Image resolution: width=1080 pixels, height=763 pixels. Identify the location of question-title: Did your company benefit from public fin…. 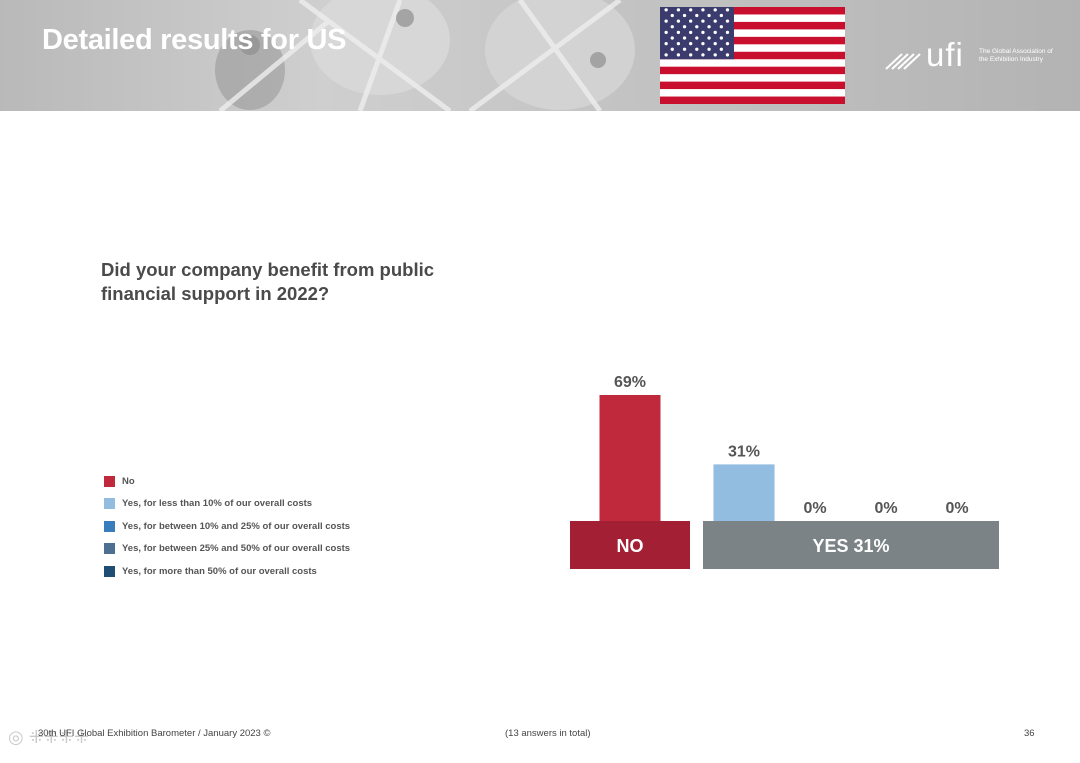
(268, 281).